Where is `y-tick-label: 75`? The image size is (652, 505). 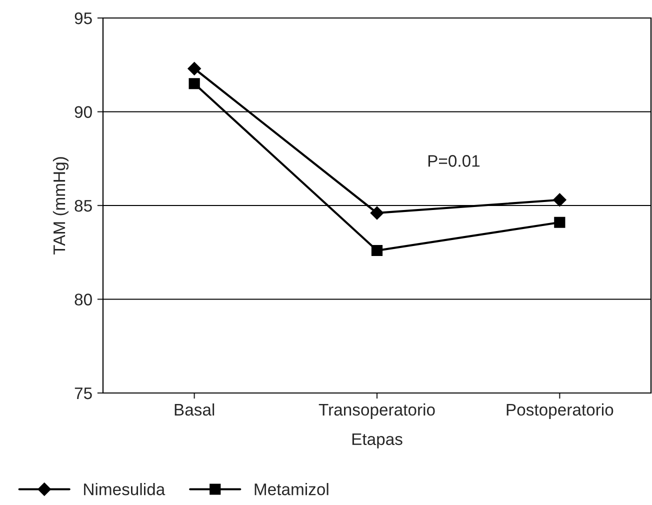
y-tick-label: 75 is located at coordinates (83, 394).